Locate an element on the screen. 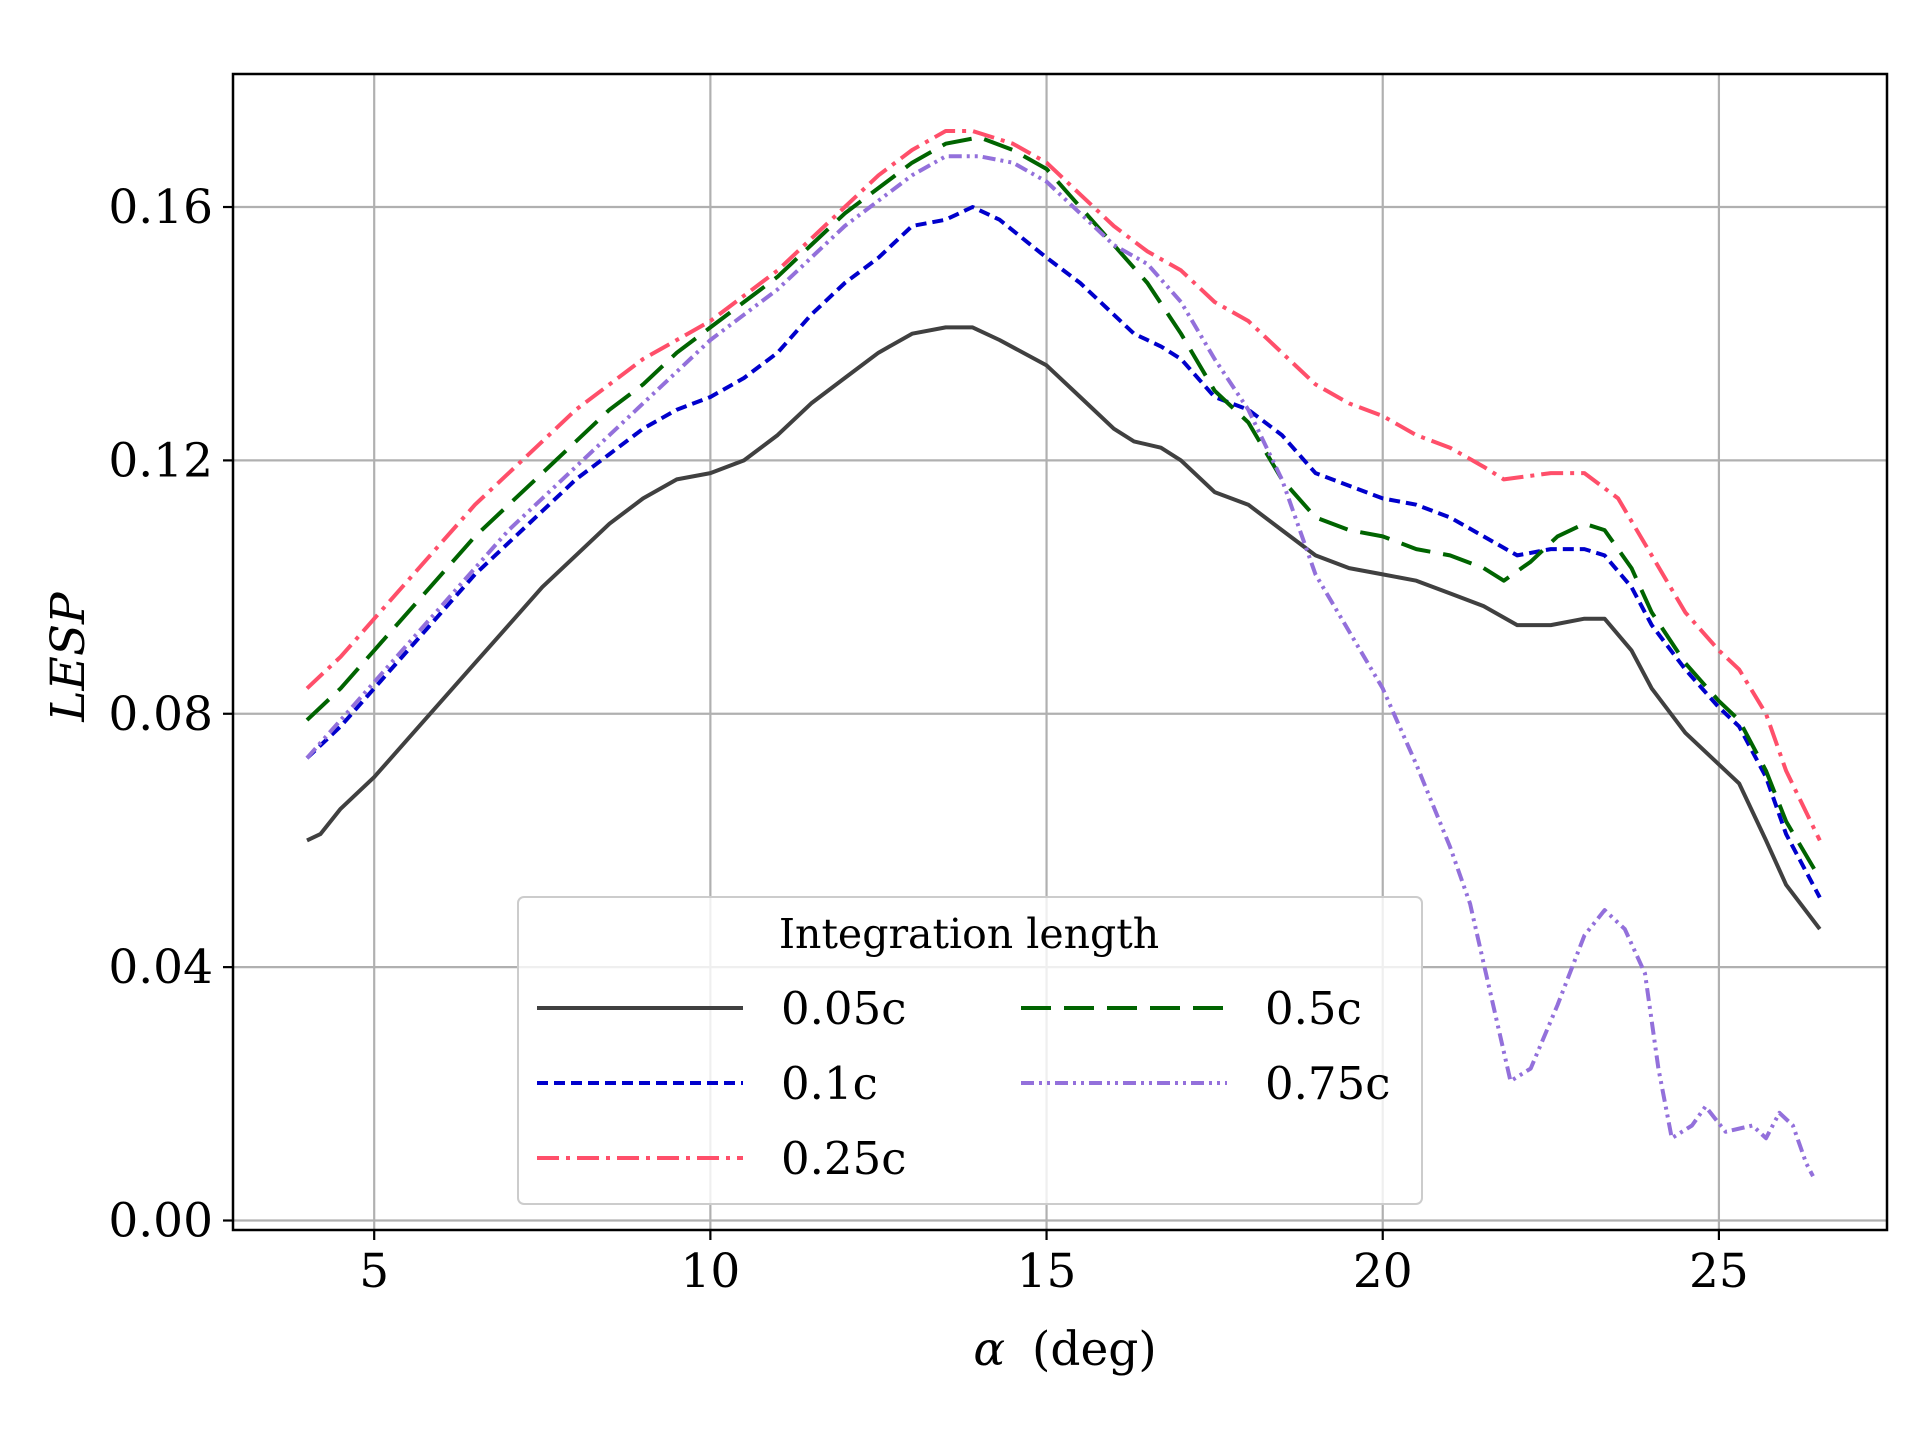  legend-label: 0.25c is located at coordinates (843, 1158).